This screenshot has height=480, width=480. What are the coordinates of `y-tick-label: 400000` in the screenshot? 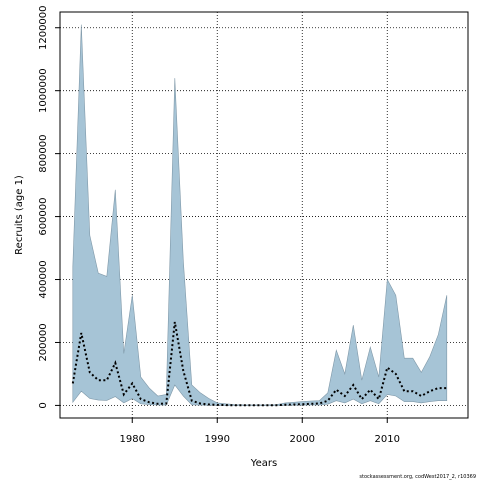 It's located at (43, 279).